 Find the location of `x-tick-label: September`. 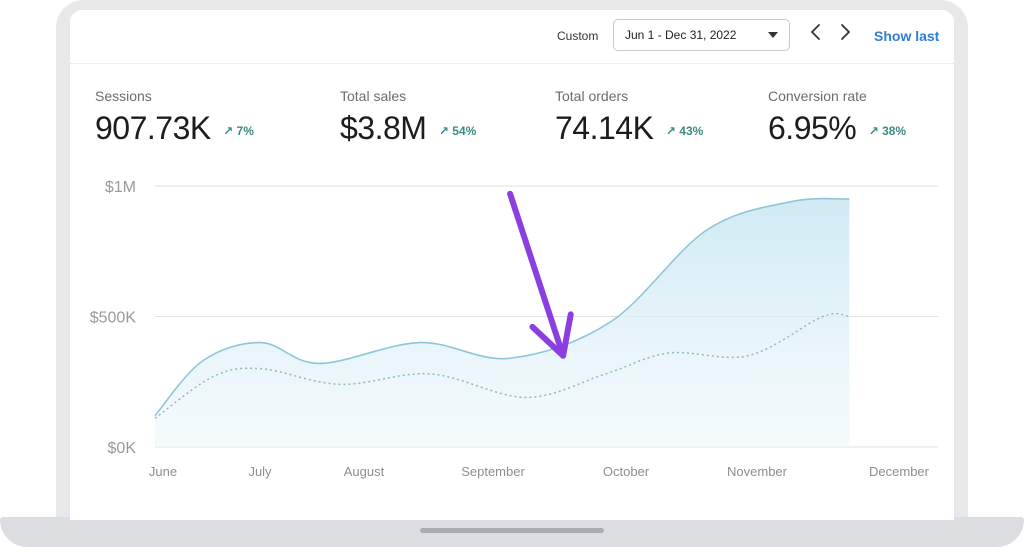

x-tick-label: September is located at coordinates (493, 471).